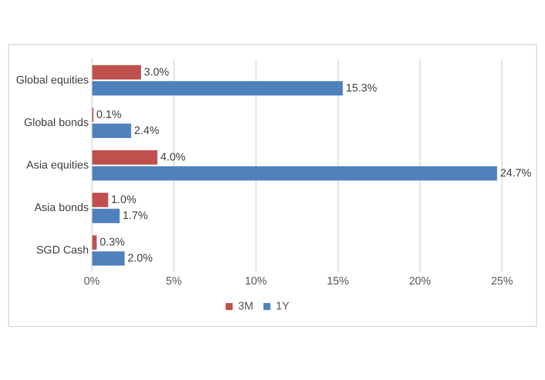 Image resolution: width=545 pixels, height=380 pixels. I want to click on y-tick-label: SGD Cash, so click(62, 250).